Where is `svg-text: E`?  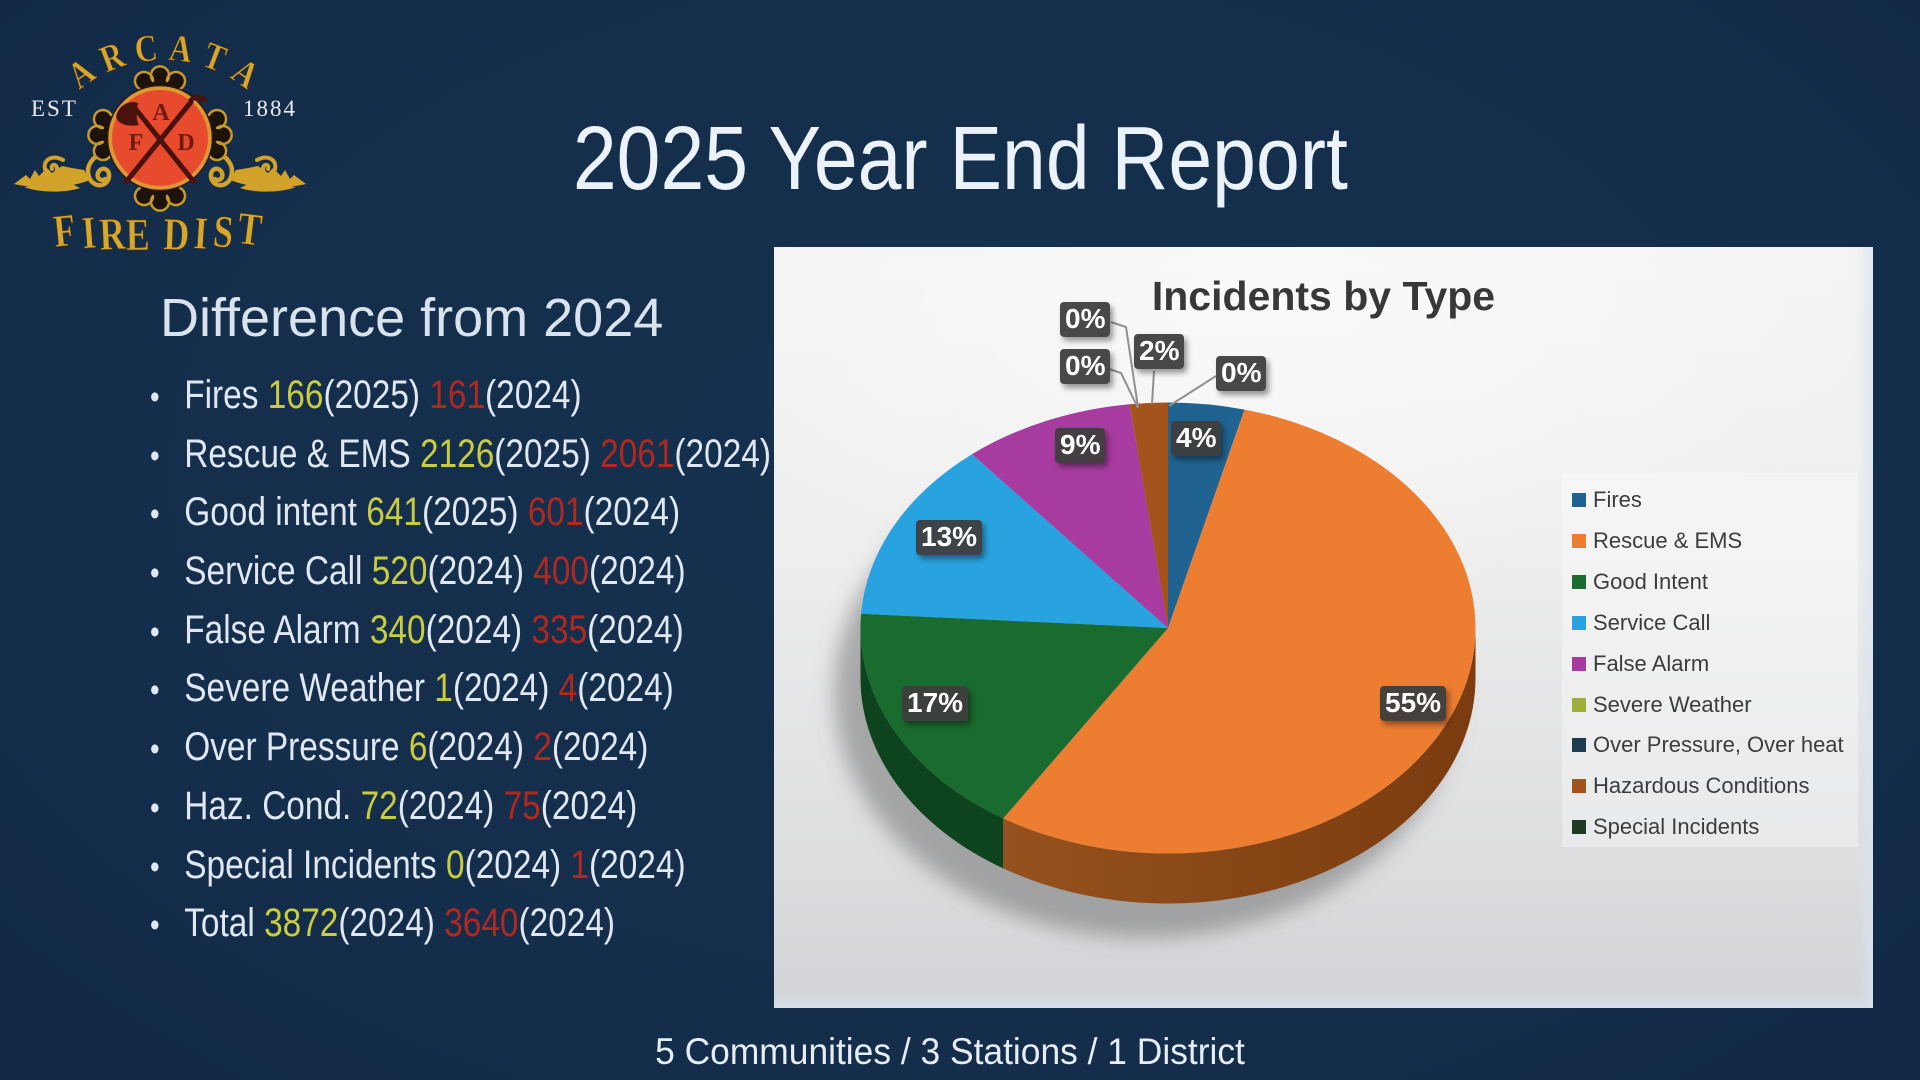 svg-text: E is located at coordinates (137, 234).